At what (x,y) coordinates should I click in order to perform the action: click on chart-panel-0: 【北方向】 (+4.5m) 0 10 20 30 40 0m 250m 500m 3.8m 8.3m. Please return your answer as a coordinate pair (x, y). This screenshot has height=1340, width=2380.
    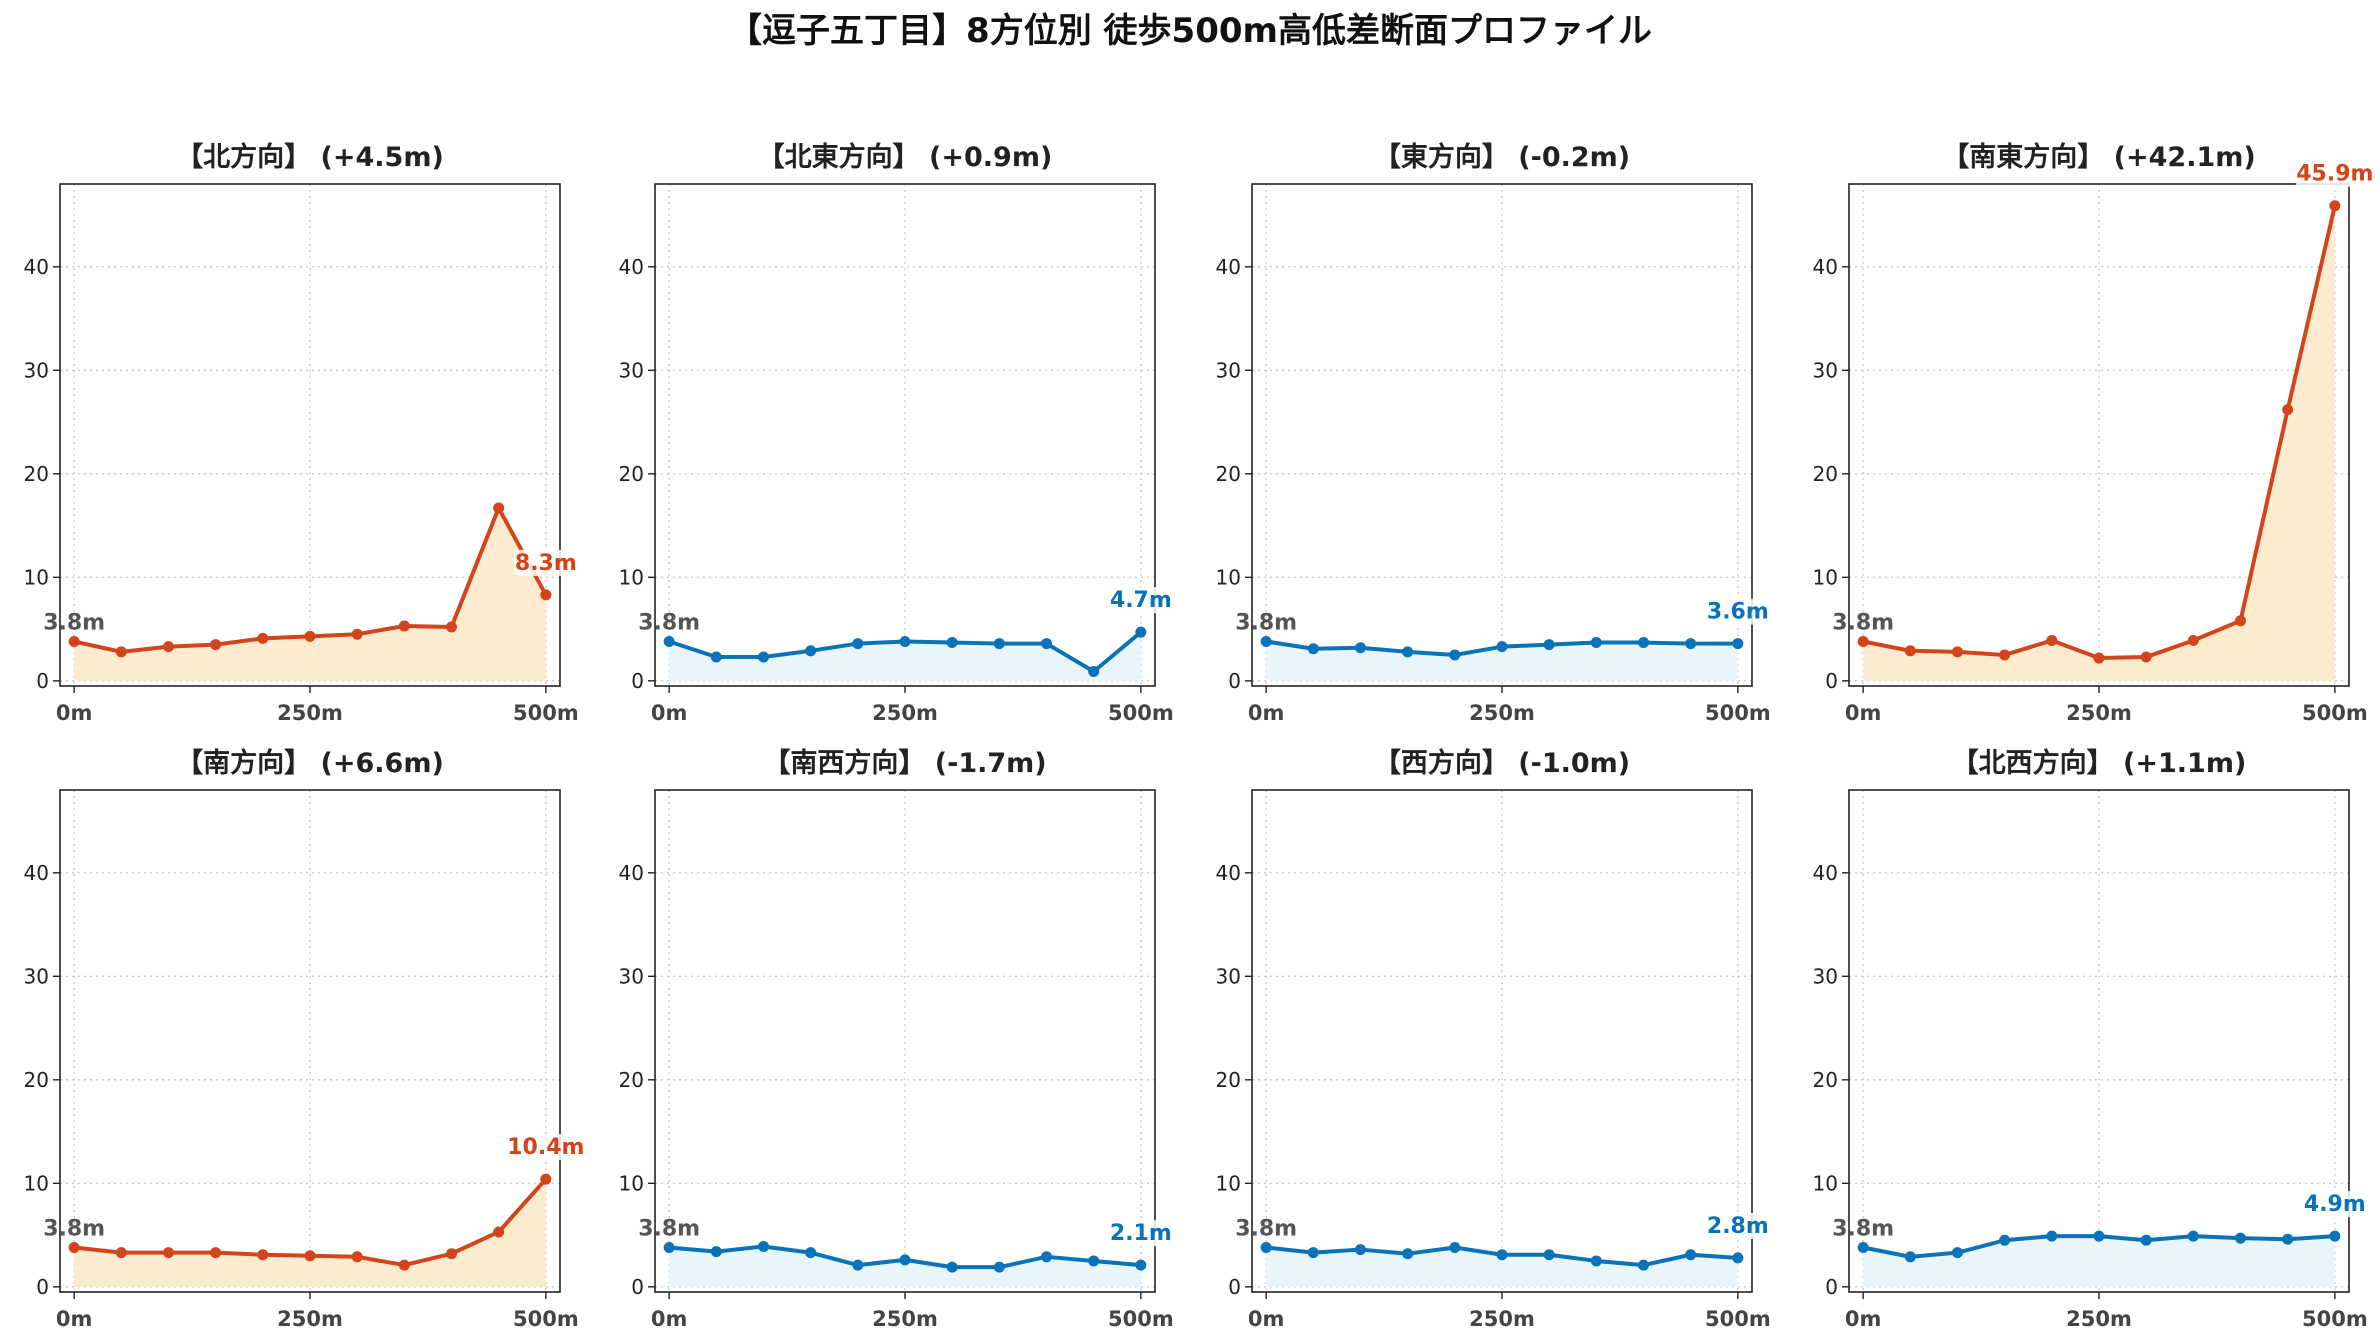
    Looking at the image, I should click on (301, 433).